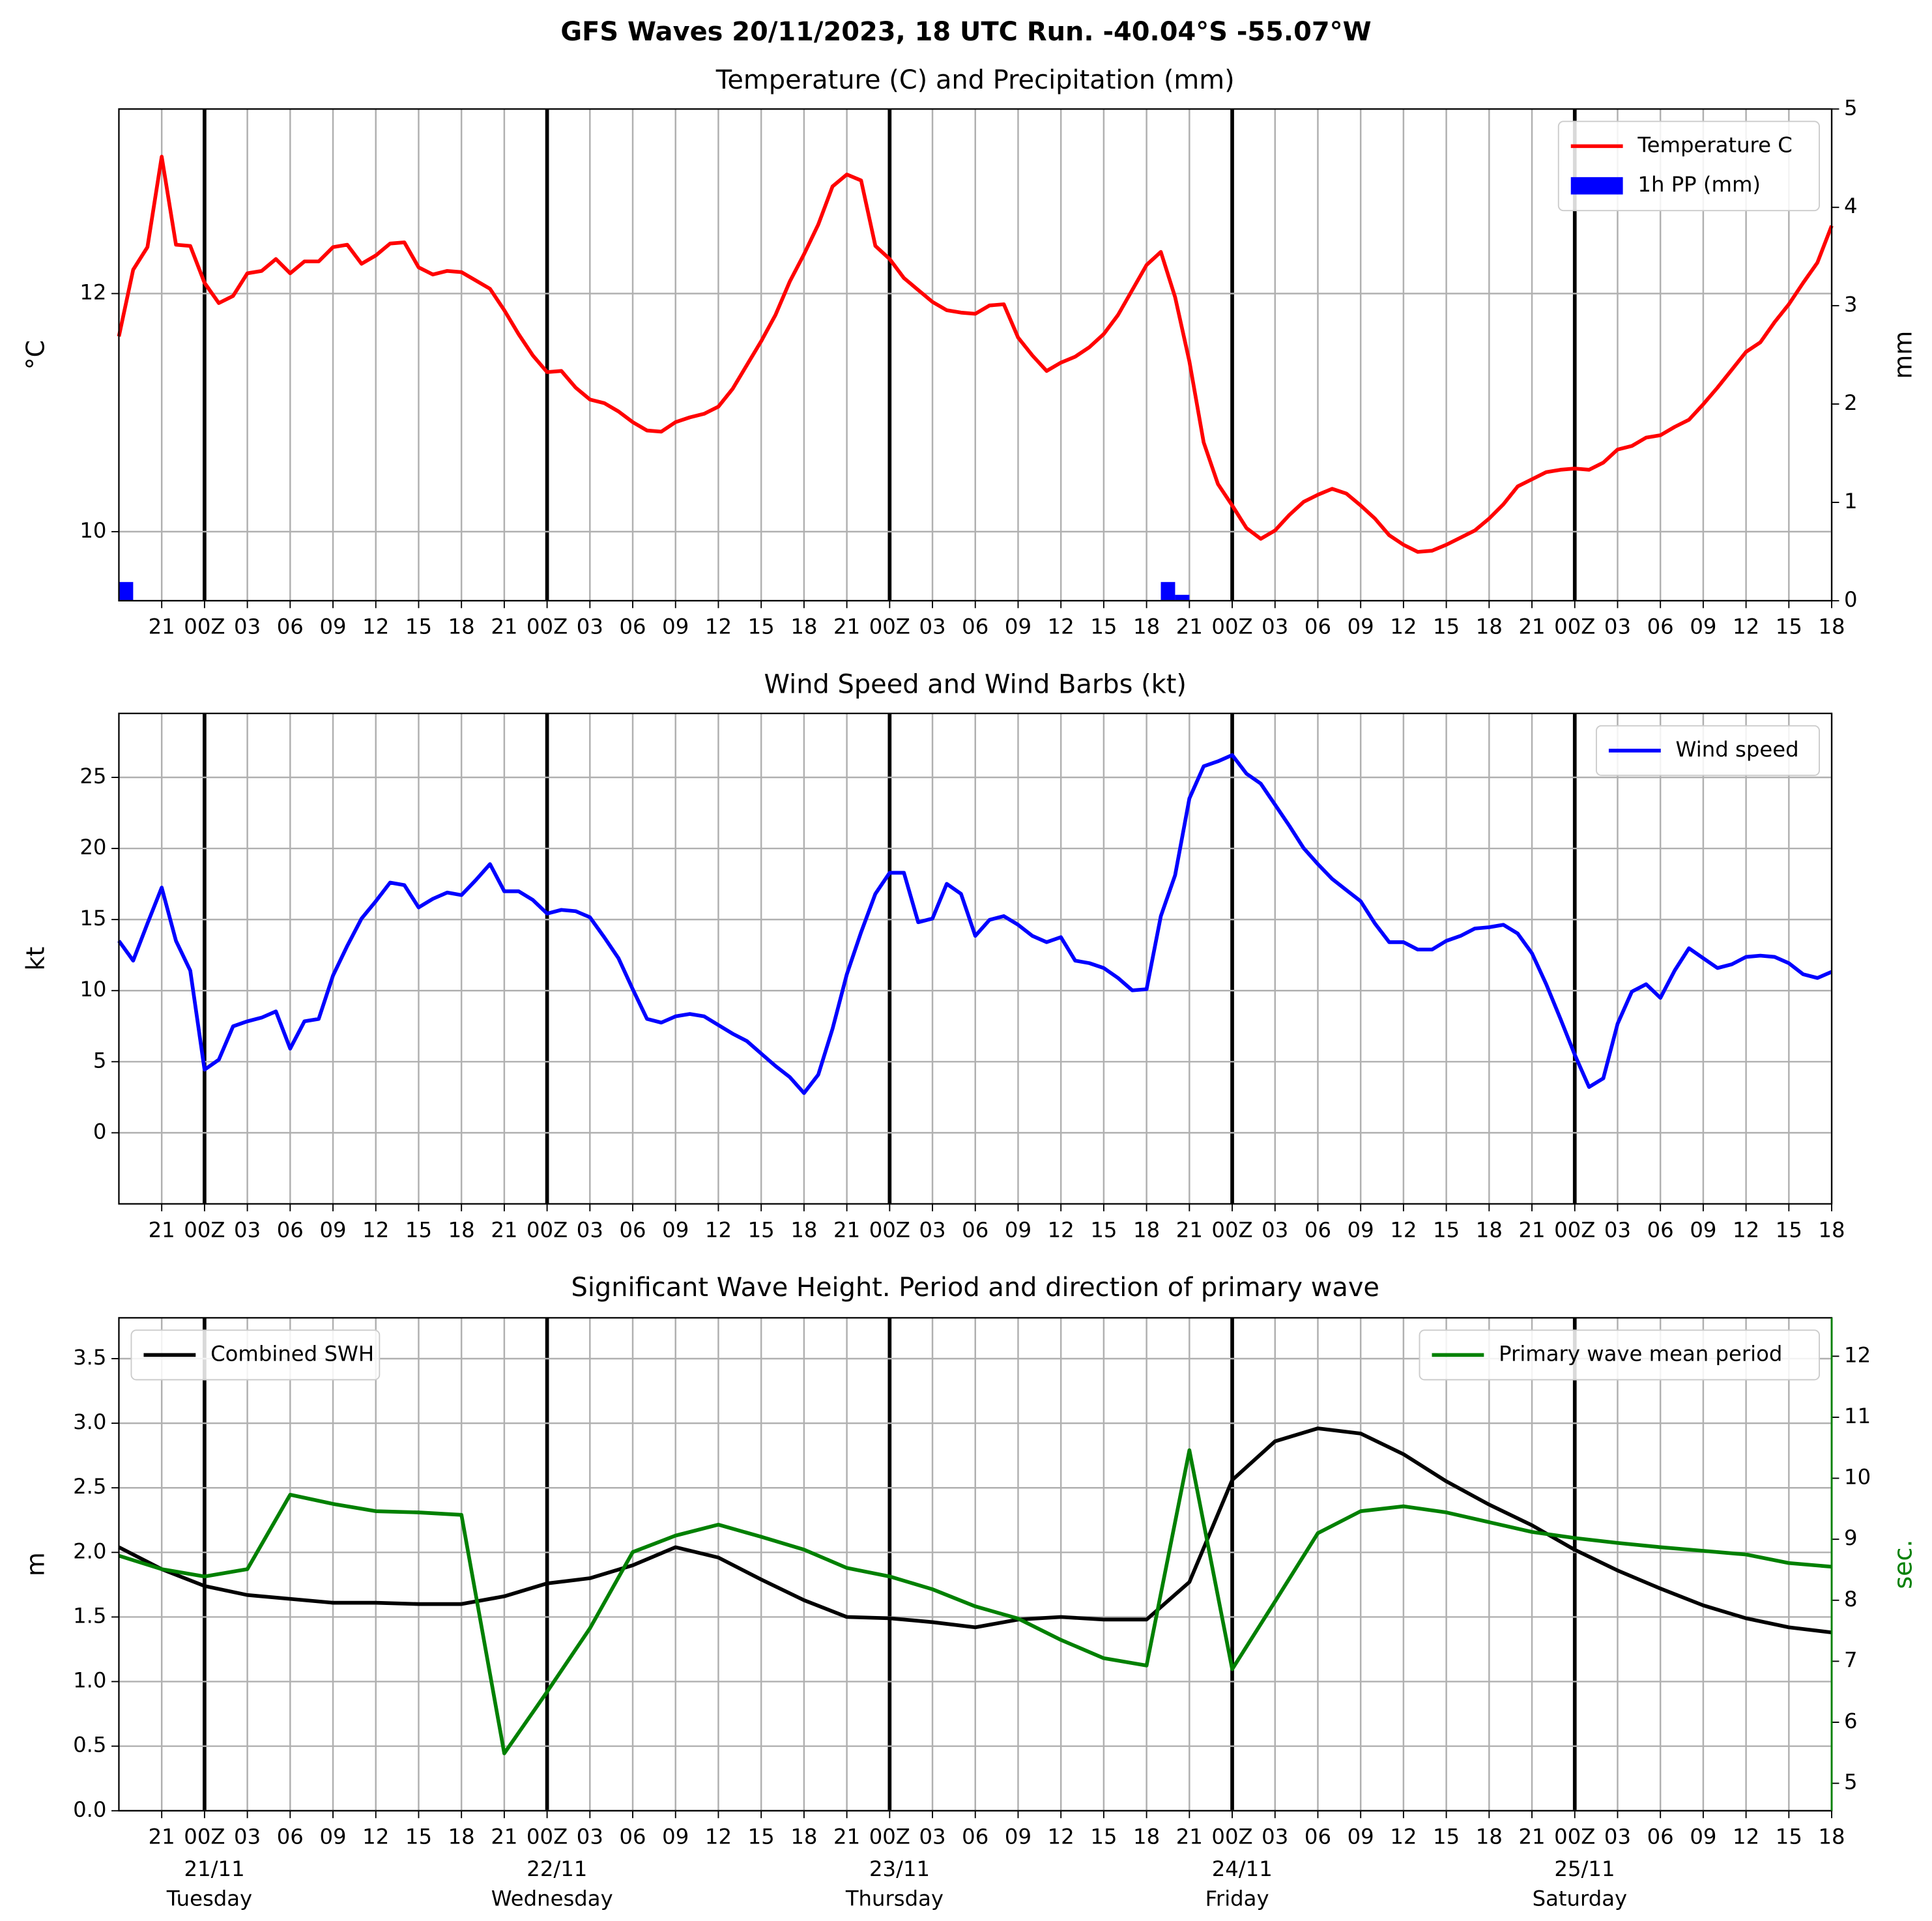 Image resolution: width=1932 pixels, height=1921 pixels. I want to click on y-axis-label: kt, so click(36, 959).